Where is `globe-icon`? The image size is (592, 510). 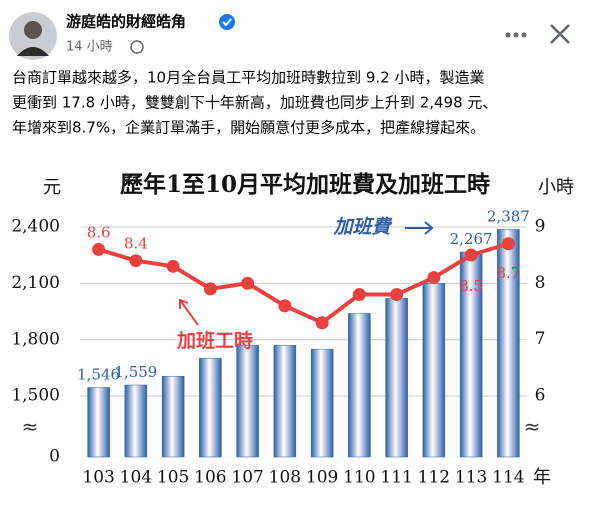 globe-icon is located at coordinates (137, 47).